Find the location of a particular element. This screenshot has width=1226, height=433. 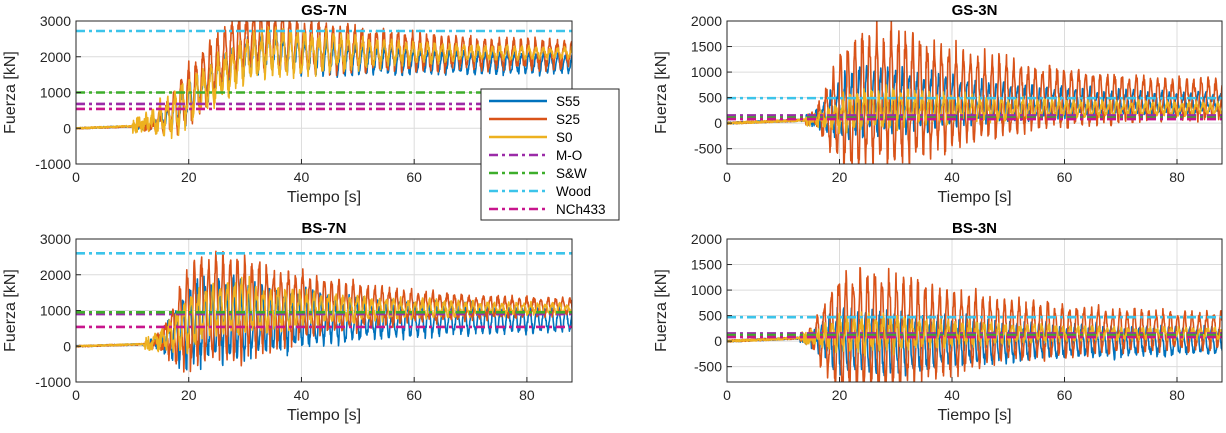

legend-label: M-O is located at coordinates (569, 155).